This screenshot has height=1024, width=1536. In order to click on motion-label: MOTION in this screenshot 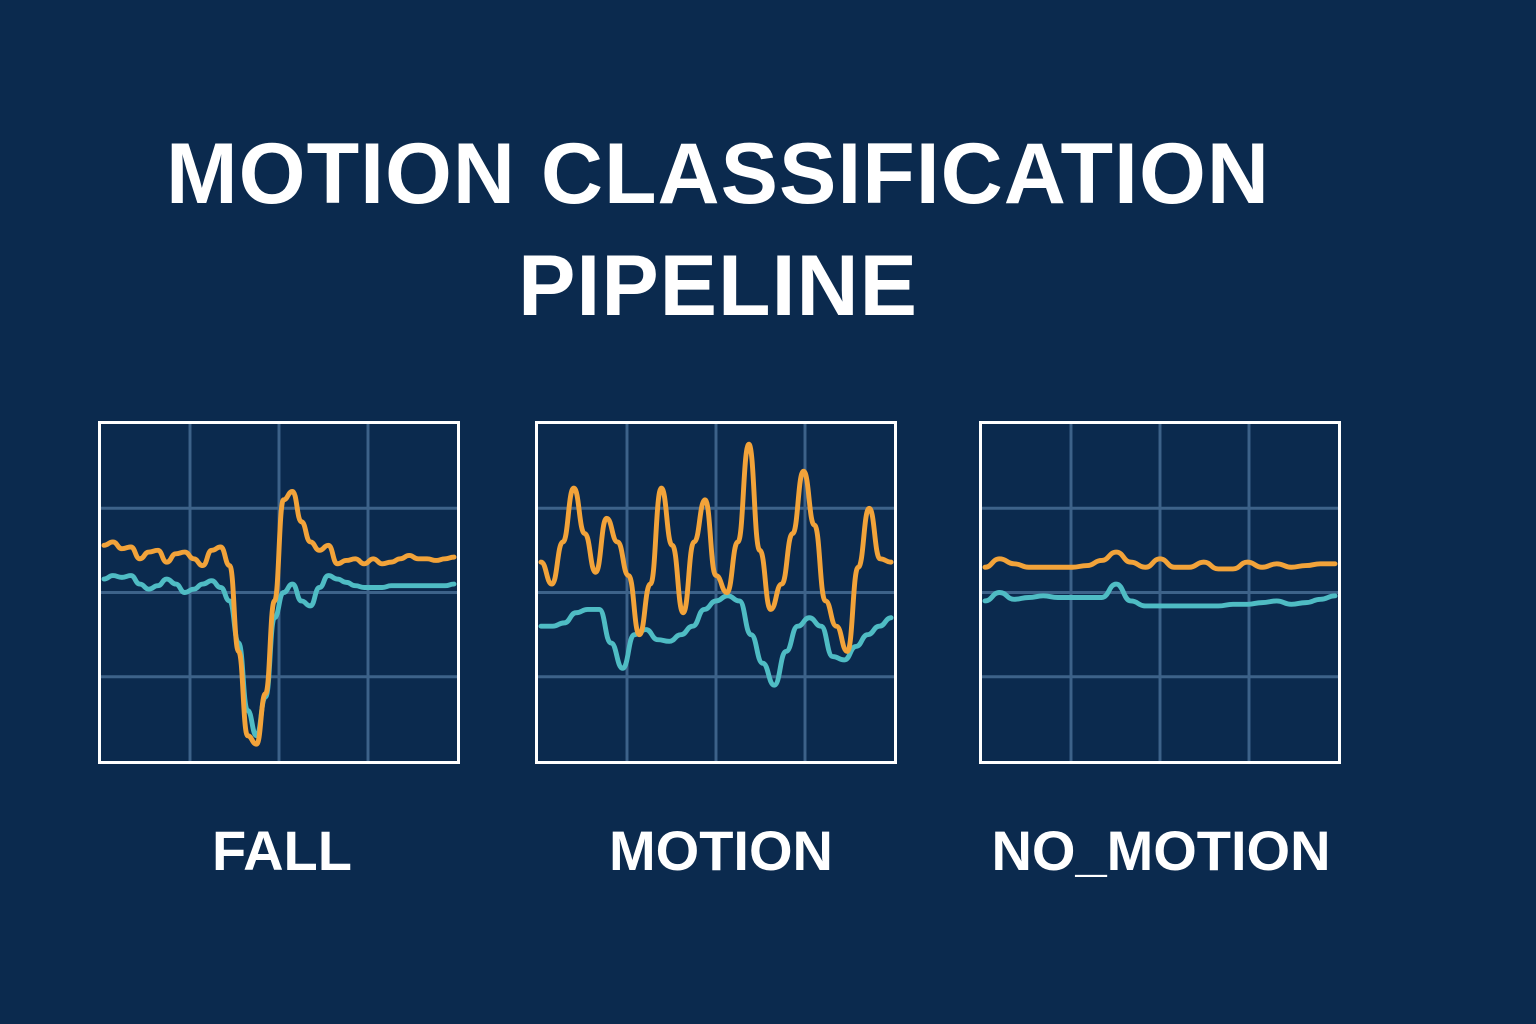, I will do `click(721, 850)`.